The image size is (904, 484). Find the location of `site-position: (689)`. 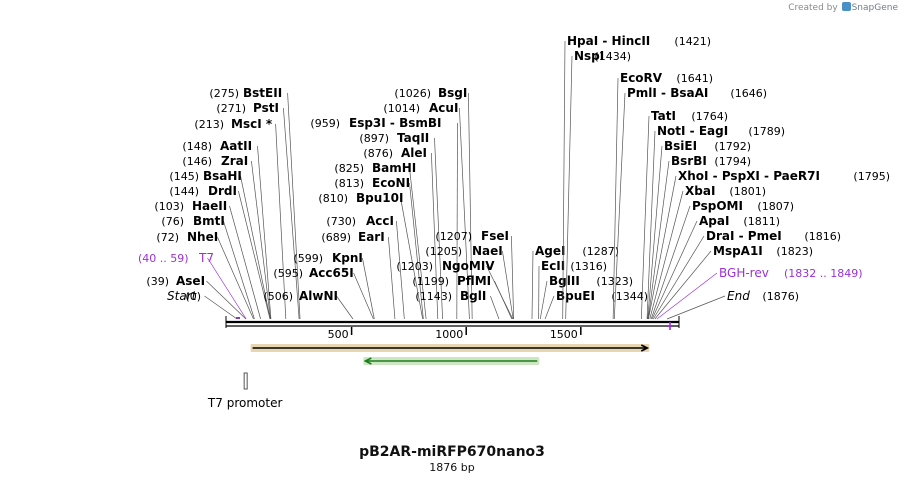

site-position: (689) is located at coordinates (336, 237).